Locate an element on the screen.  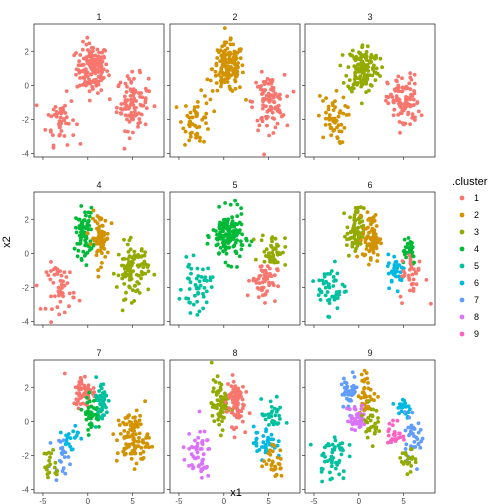
x-tick-label: -5 is located at coordinates (314, 500).